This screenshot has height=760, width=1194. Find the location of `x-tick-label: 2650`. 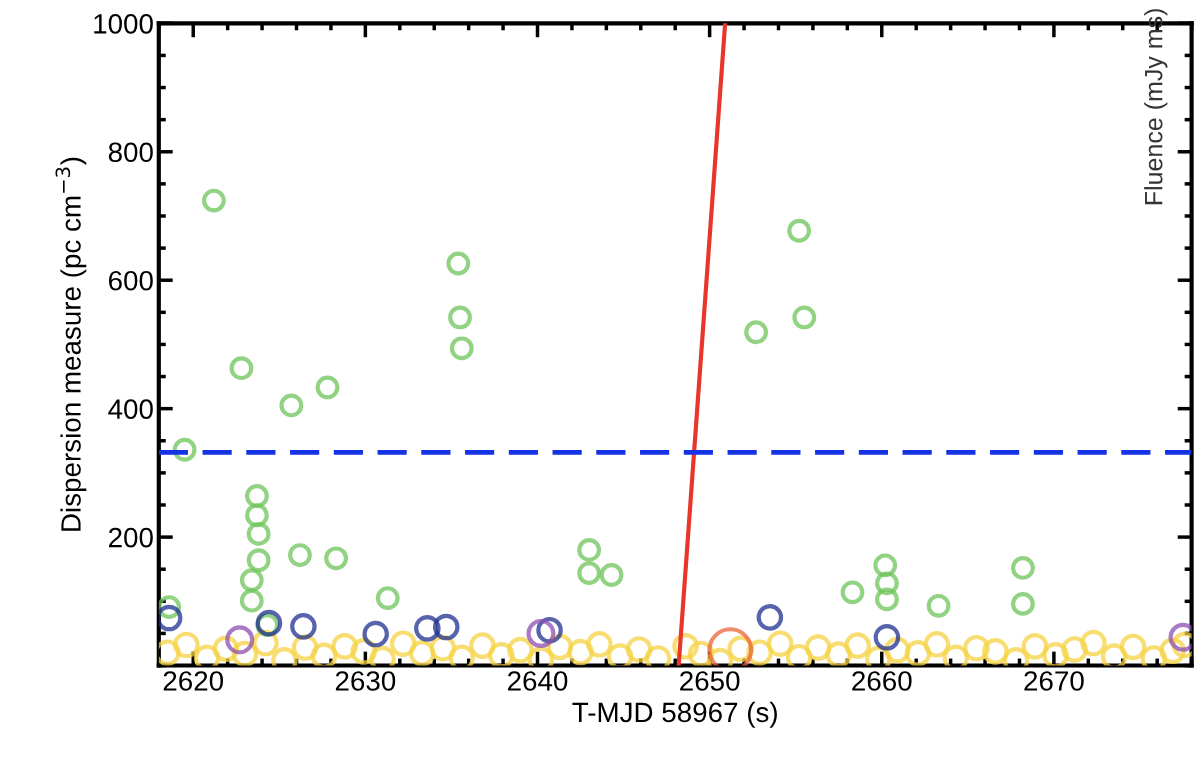

x-tick-label: 2650 is located at coordinates (710, 681).